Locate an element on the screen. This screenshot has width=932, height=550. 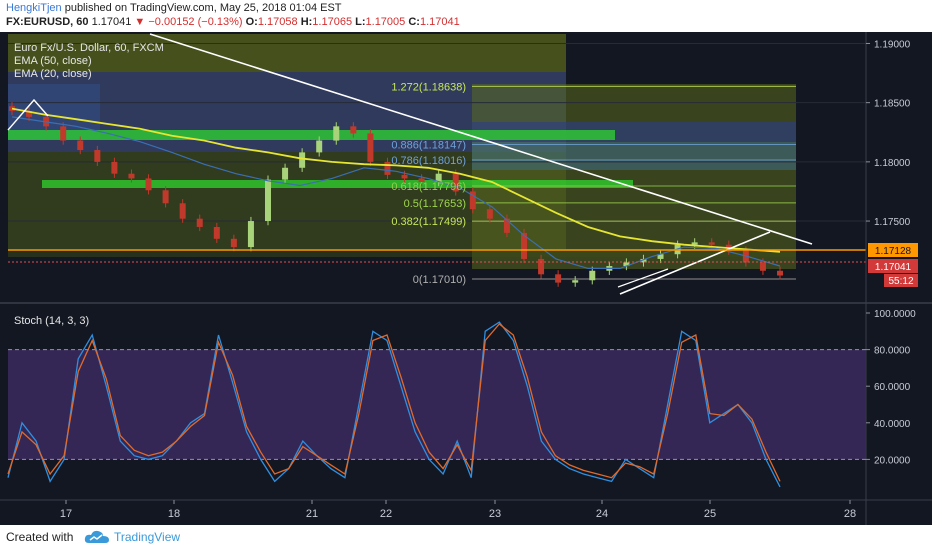
stoch-title: Stoch (14, 3, 3) is located at coordinates (51, 321).